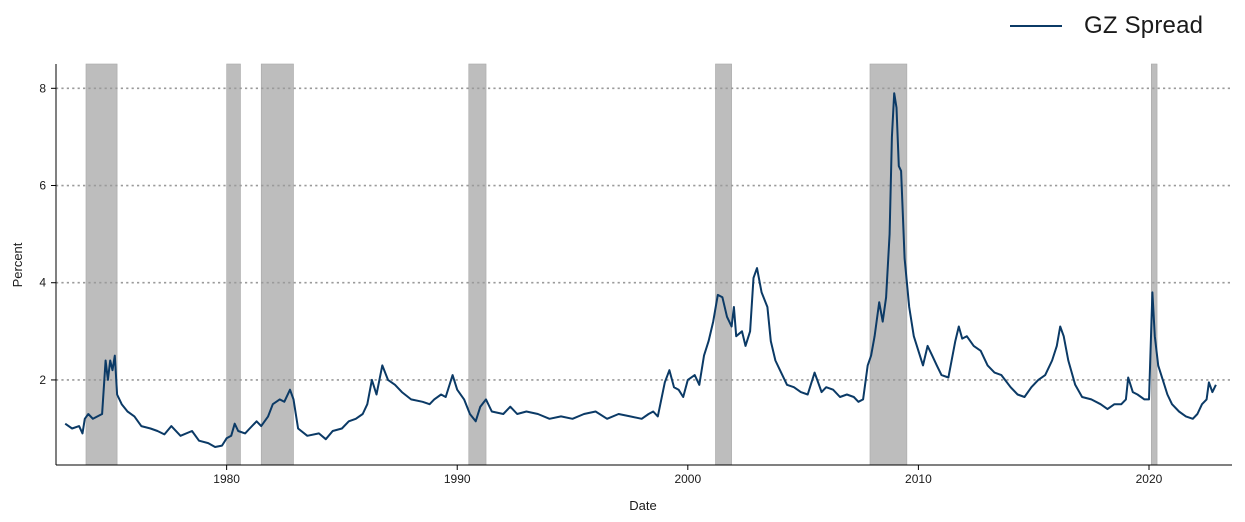 Image resolution: width=1245 pixels, height=522 pixels. I want to click on y-ticks: 2 4 6 8, so click(47, 234).